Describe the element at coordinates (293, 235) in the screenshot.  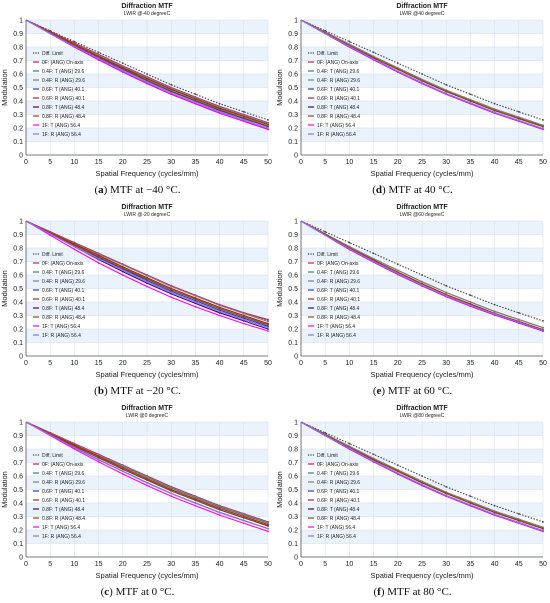
I see `y-tick-label: 0.9` at that location.